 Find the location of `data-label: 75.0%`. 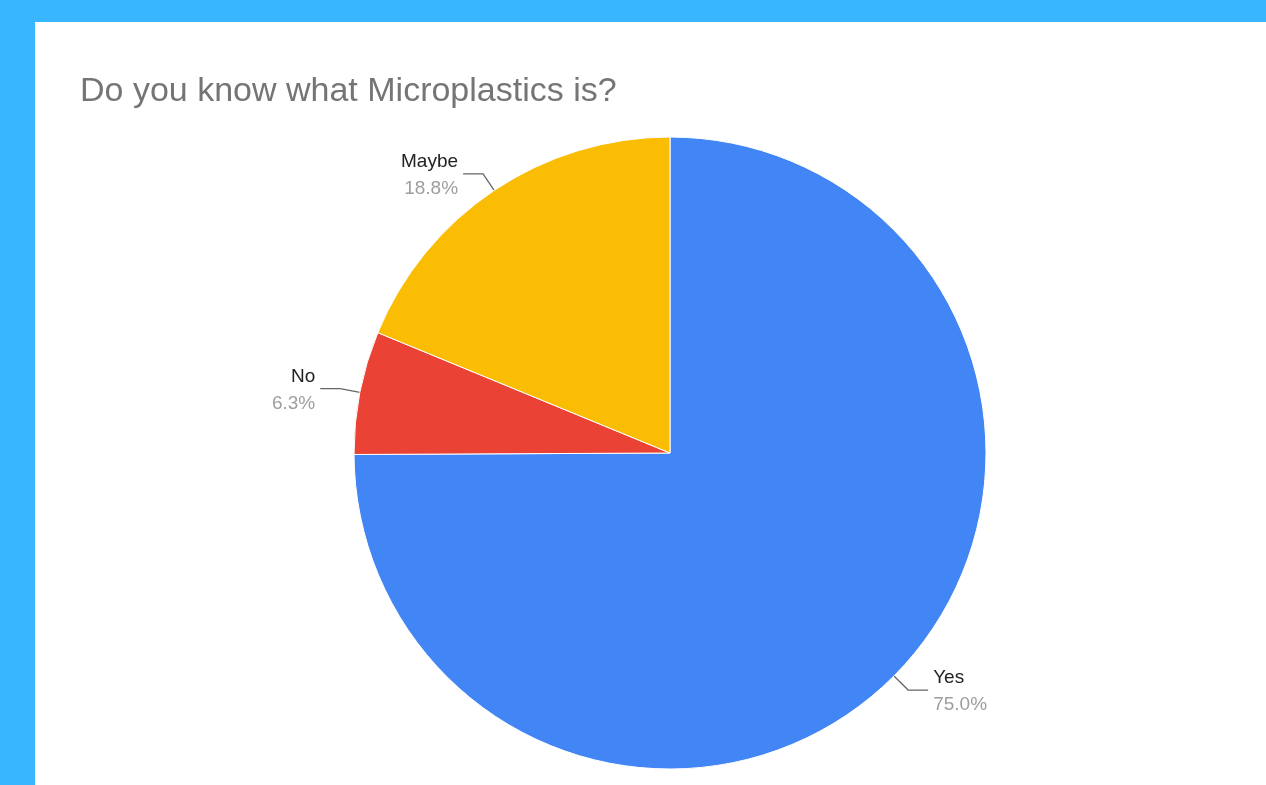

data-label: 75.0% is located at coordinates (960, 704).